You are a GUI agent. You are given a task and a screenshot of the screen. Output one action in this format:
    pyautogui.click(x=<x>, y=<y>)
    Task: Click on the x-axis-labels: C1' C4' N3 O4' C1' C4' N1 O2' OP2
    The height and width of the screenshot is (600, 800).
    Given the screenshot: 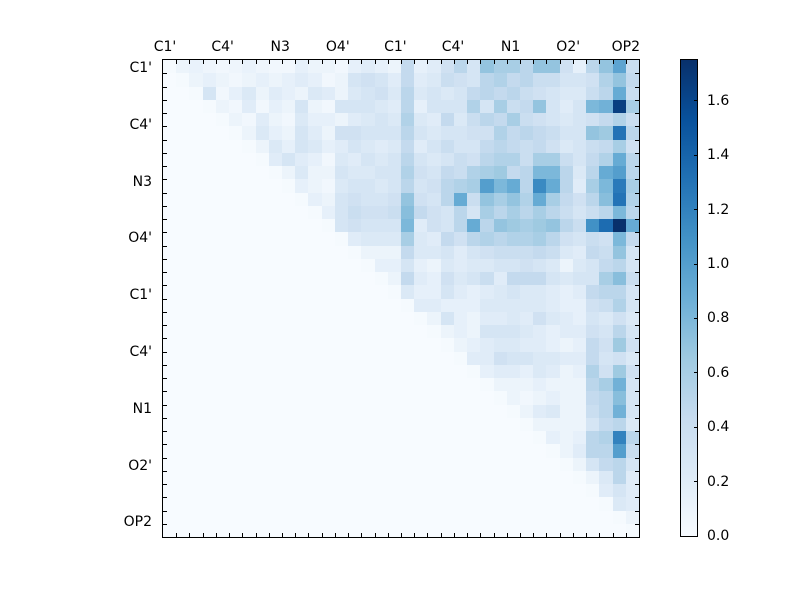 What is the action you would take?
    pyautogui.click(x=397, y=47)
    